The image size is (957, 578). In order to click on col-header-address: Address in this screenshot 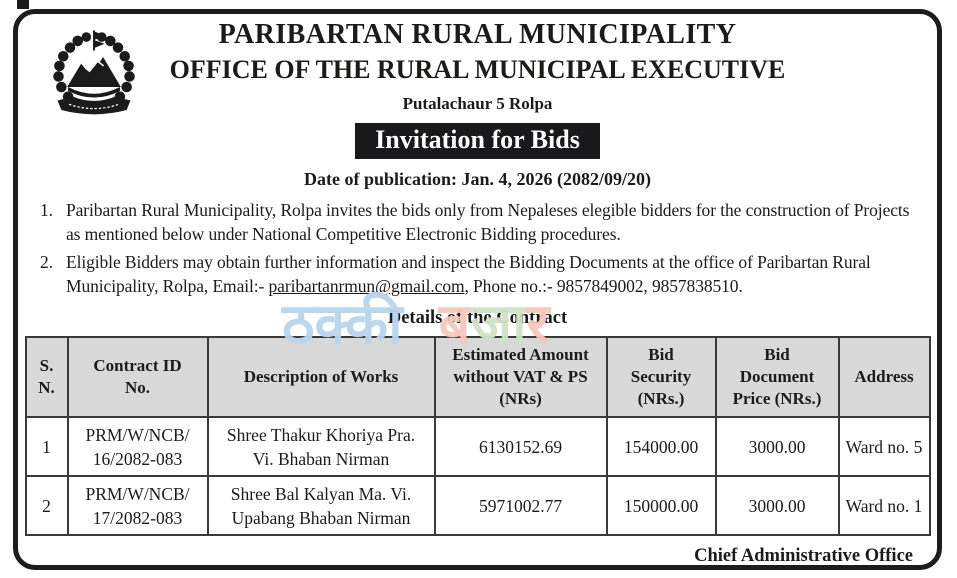, I will do `click(884, 377)`.